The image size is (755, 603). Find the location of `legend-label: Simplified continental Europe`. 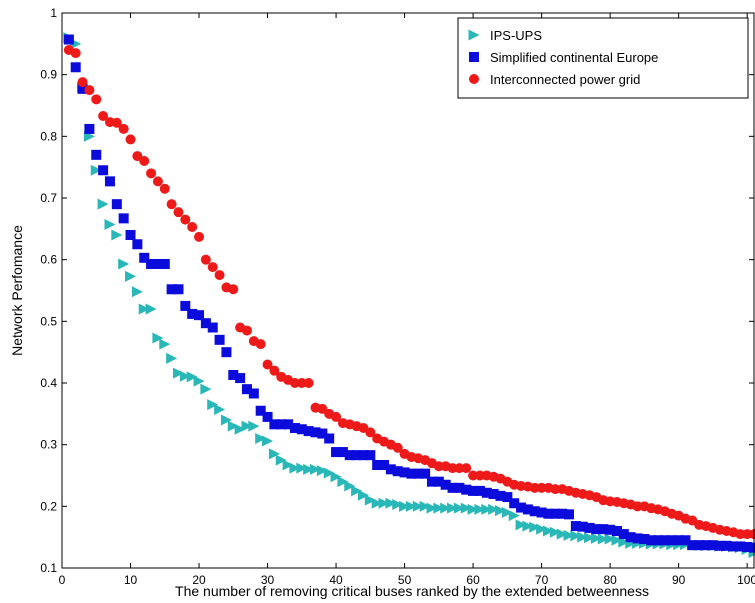

legend-label: Simplified continental Europe is located at coordinates (574, 57).